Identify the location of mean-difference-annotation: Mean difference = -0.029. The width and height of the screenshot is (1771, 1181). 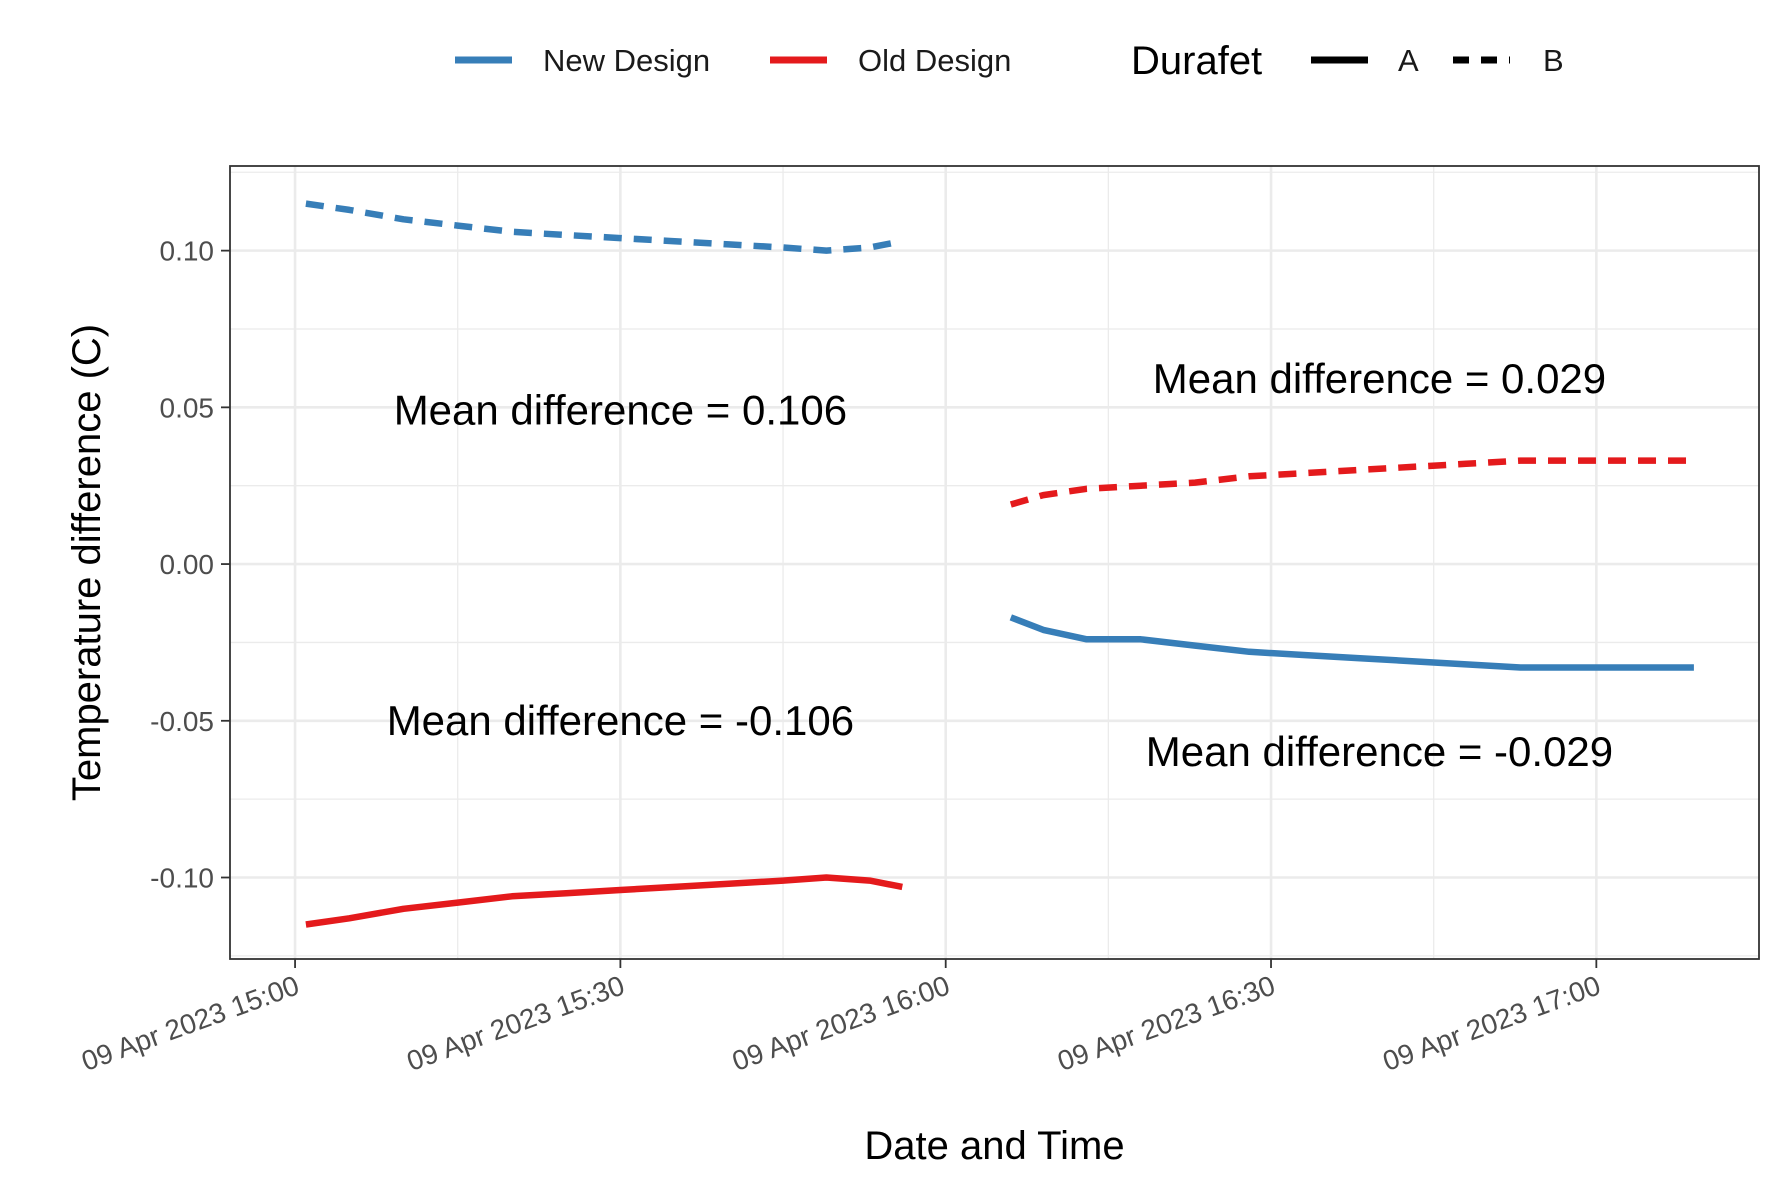
(1379, 751).